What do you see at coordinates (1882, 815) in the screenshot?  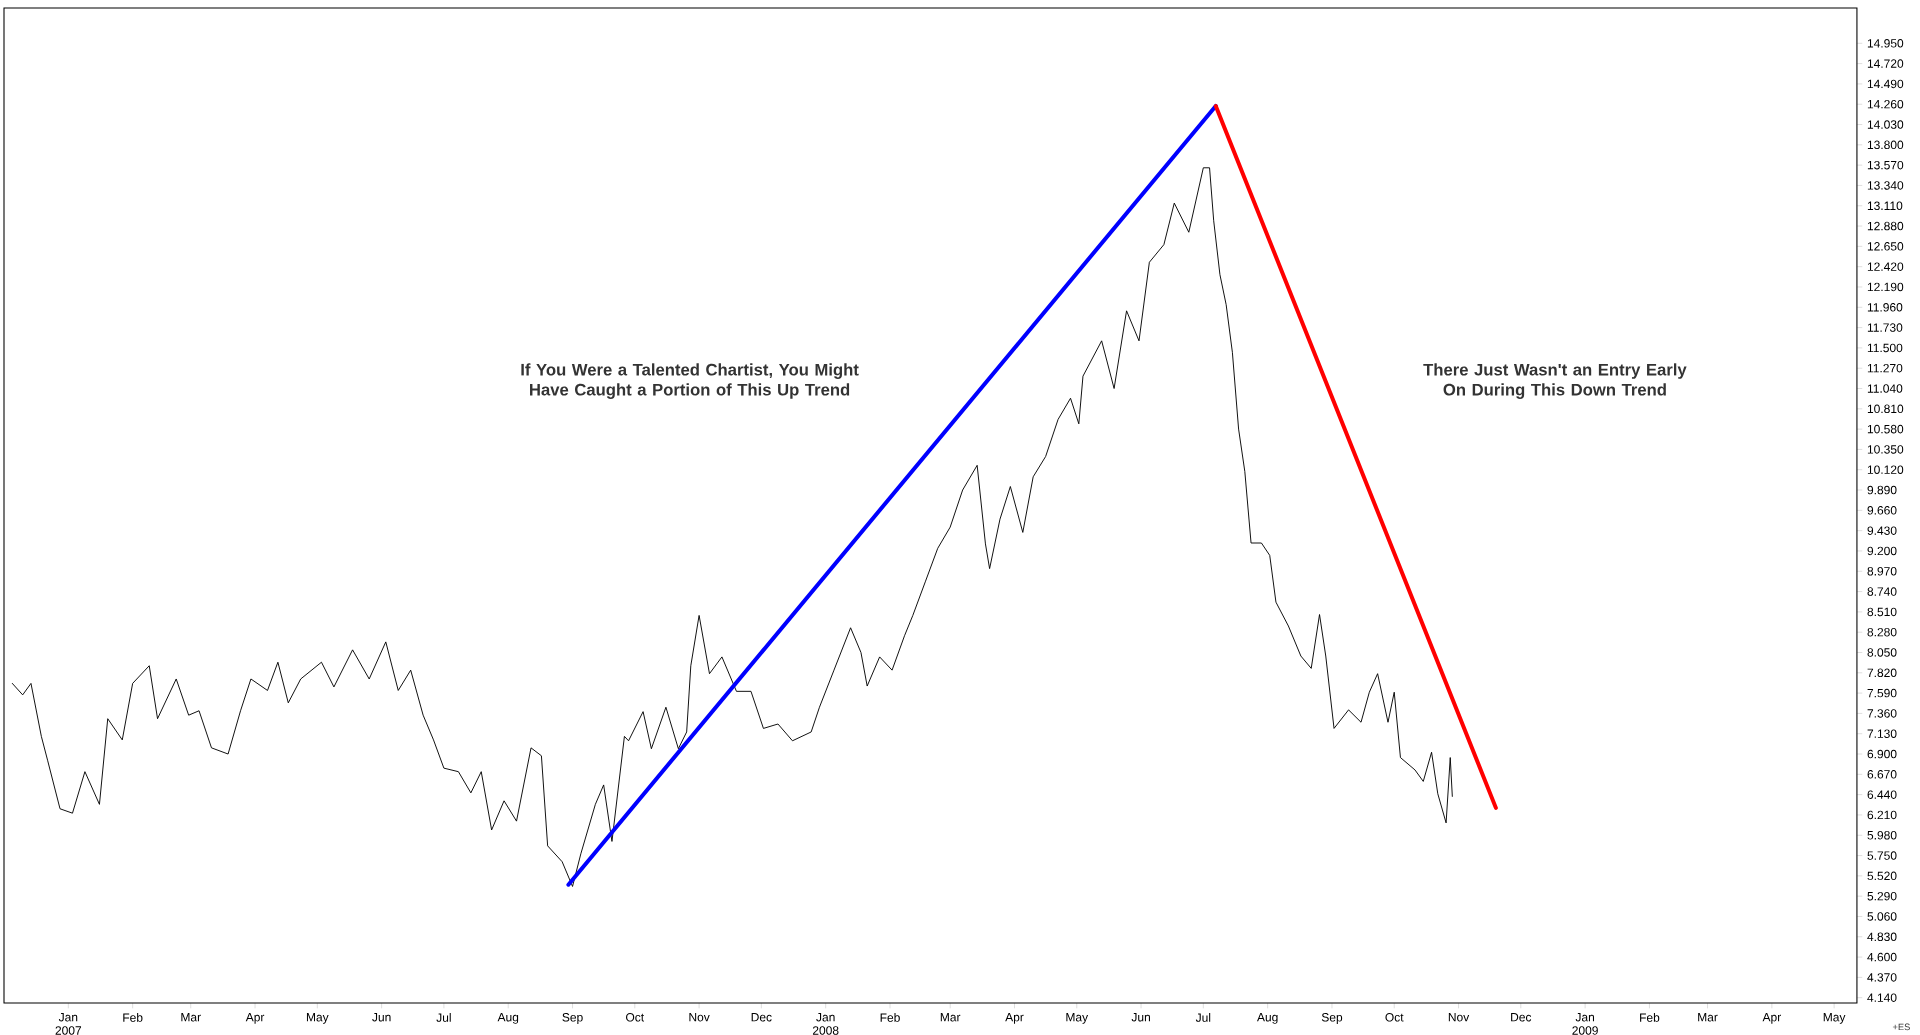 I see `y-tick-label: 6.210` at bounding box center [1882, 815].